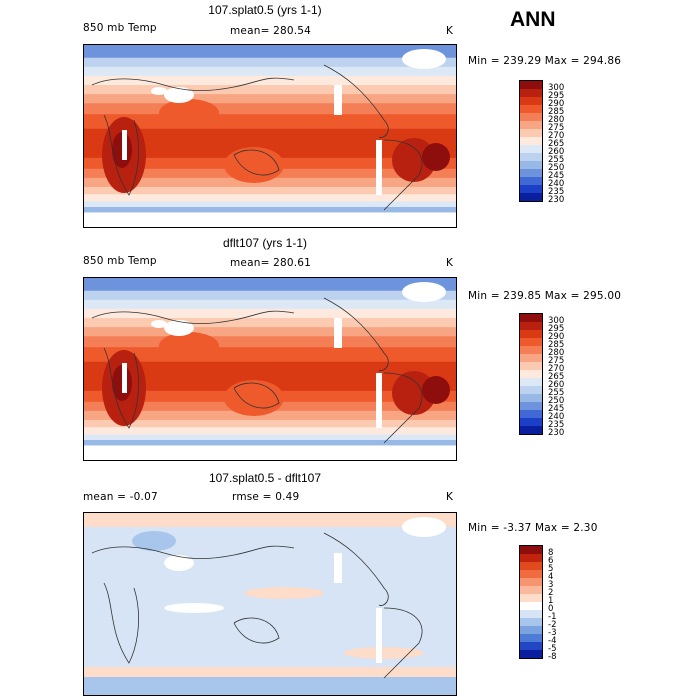  Describe the element at coordinates (531, 602) in the screenshot. I see `panel3-colorbar` at that location.